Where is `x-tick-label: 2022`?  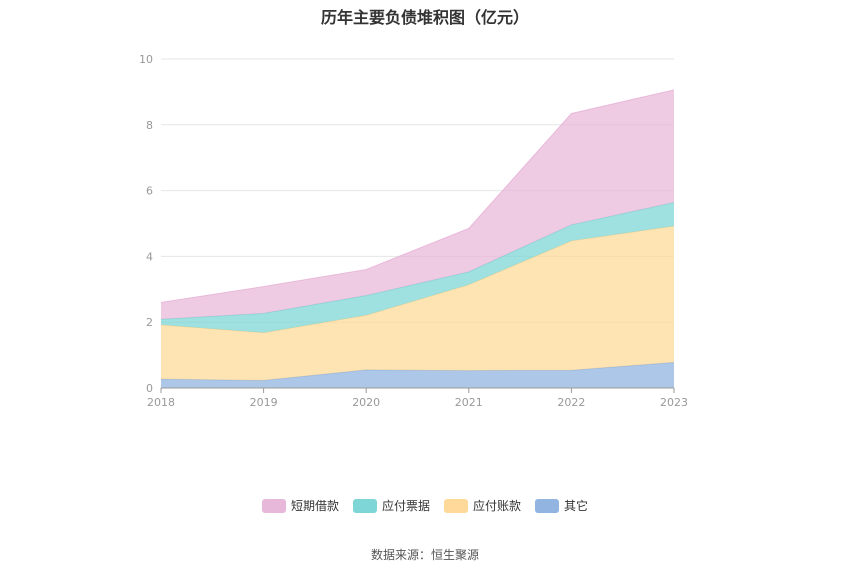
x-tick-label: 2022 is located at coordinates (571, 402).